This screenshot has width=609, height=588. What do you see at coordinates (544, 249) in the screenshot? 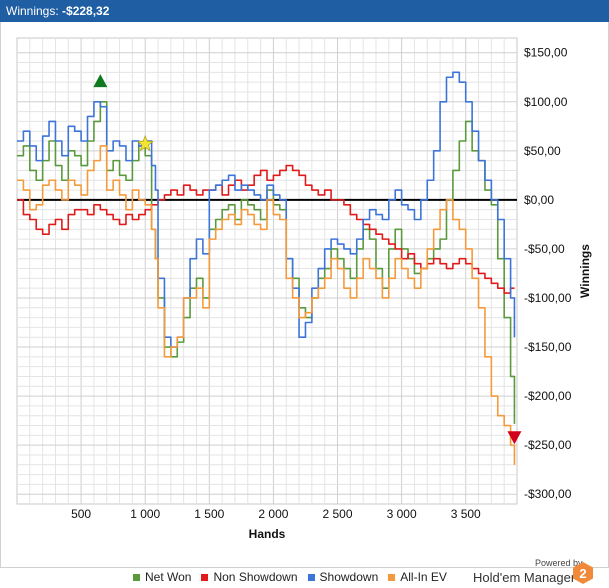
I see `y-tick-label: -$50,00` at bounding box center [544, 249].